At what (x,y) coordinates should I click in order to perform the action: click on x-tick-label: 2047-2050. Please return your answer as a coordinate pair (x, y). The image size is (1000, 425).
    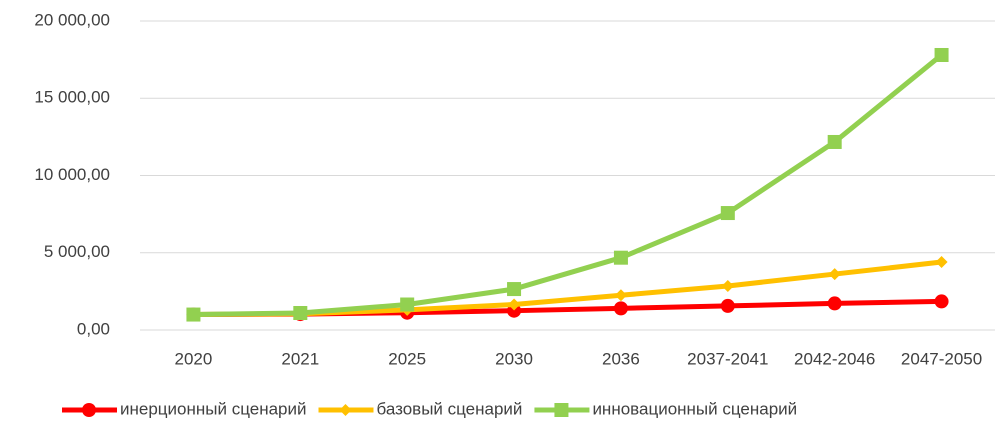
    Looking at the image, I should click on (941, 358).